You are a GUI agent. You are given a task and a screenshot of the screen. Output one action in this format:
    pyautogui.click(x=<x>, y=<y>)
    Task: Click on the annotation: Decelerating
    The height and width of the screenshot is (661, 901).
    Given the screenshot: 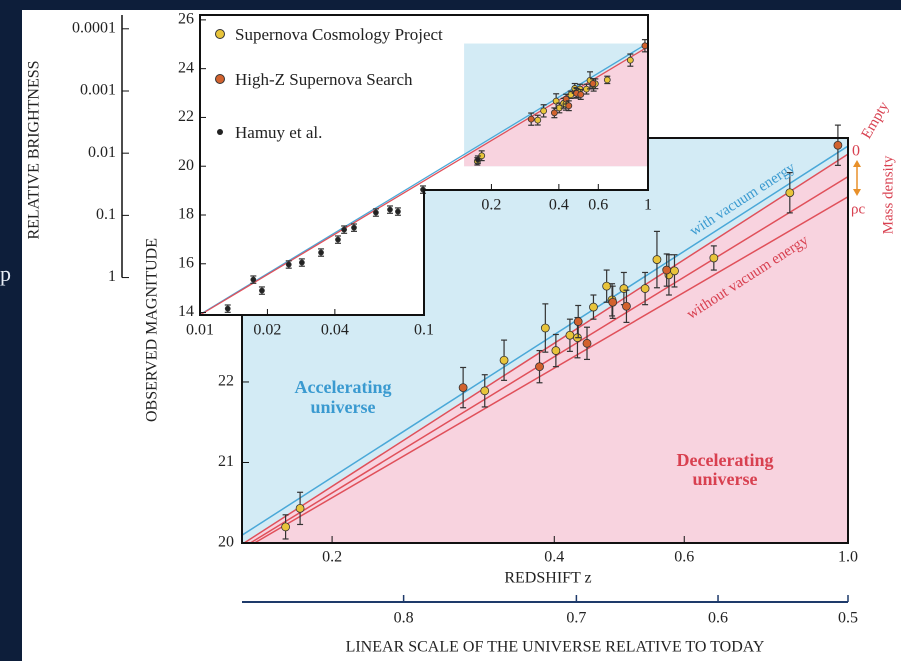 What is the action you would take?
    pyautogui.click(x=725, y=460)
    